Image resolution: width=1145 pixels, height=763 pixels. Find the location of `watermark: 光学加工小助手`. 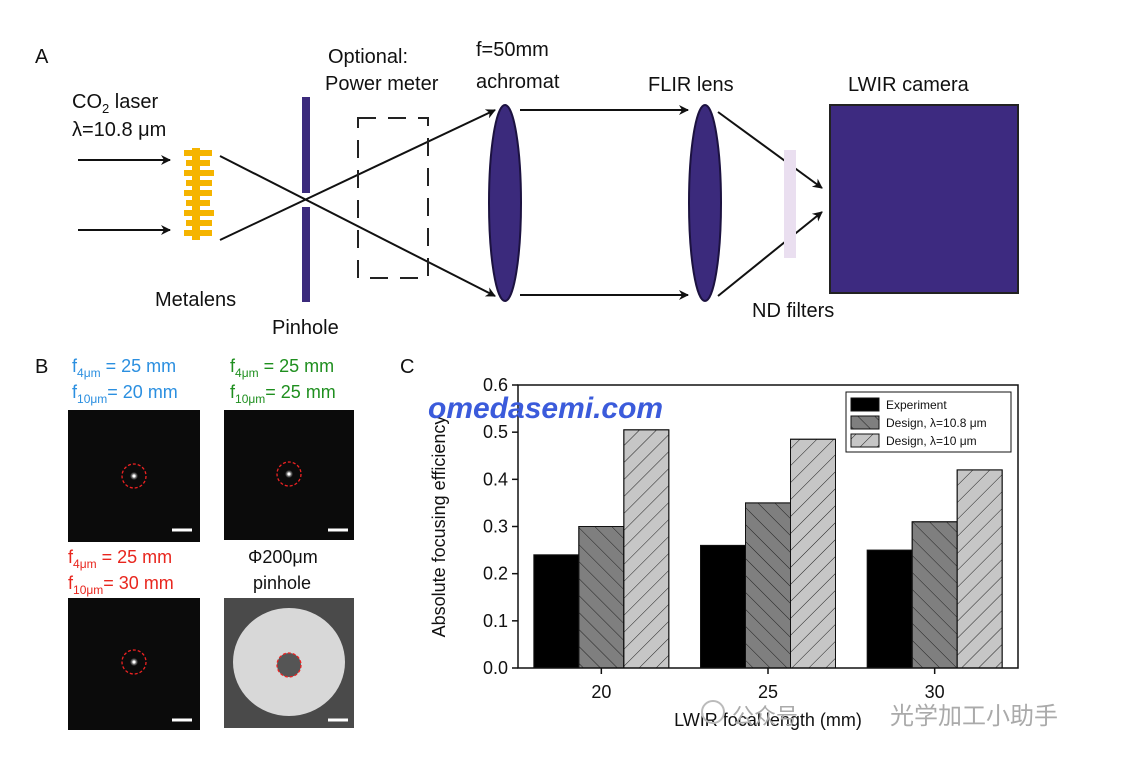

watermark: 光学加工小助手 is located at coordinates (974, 716).